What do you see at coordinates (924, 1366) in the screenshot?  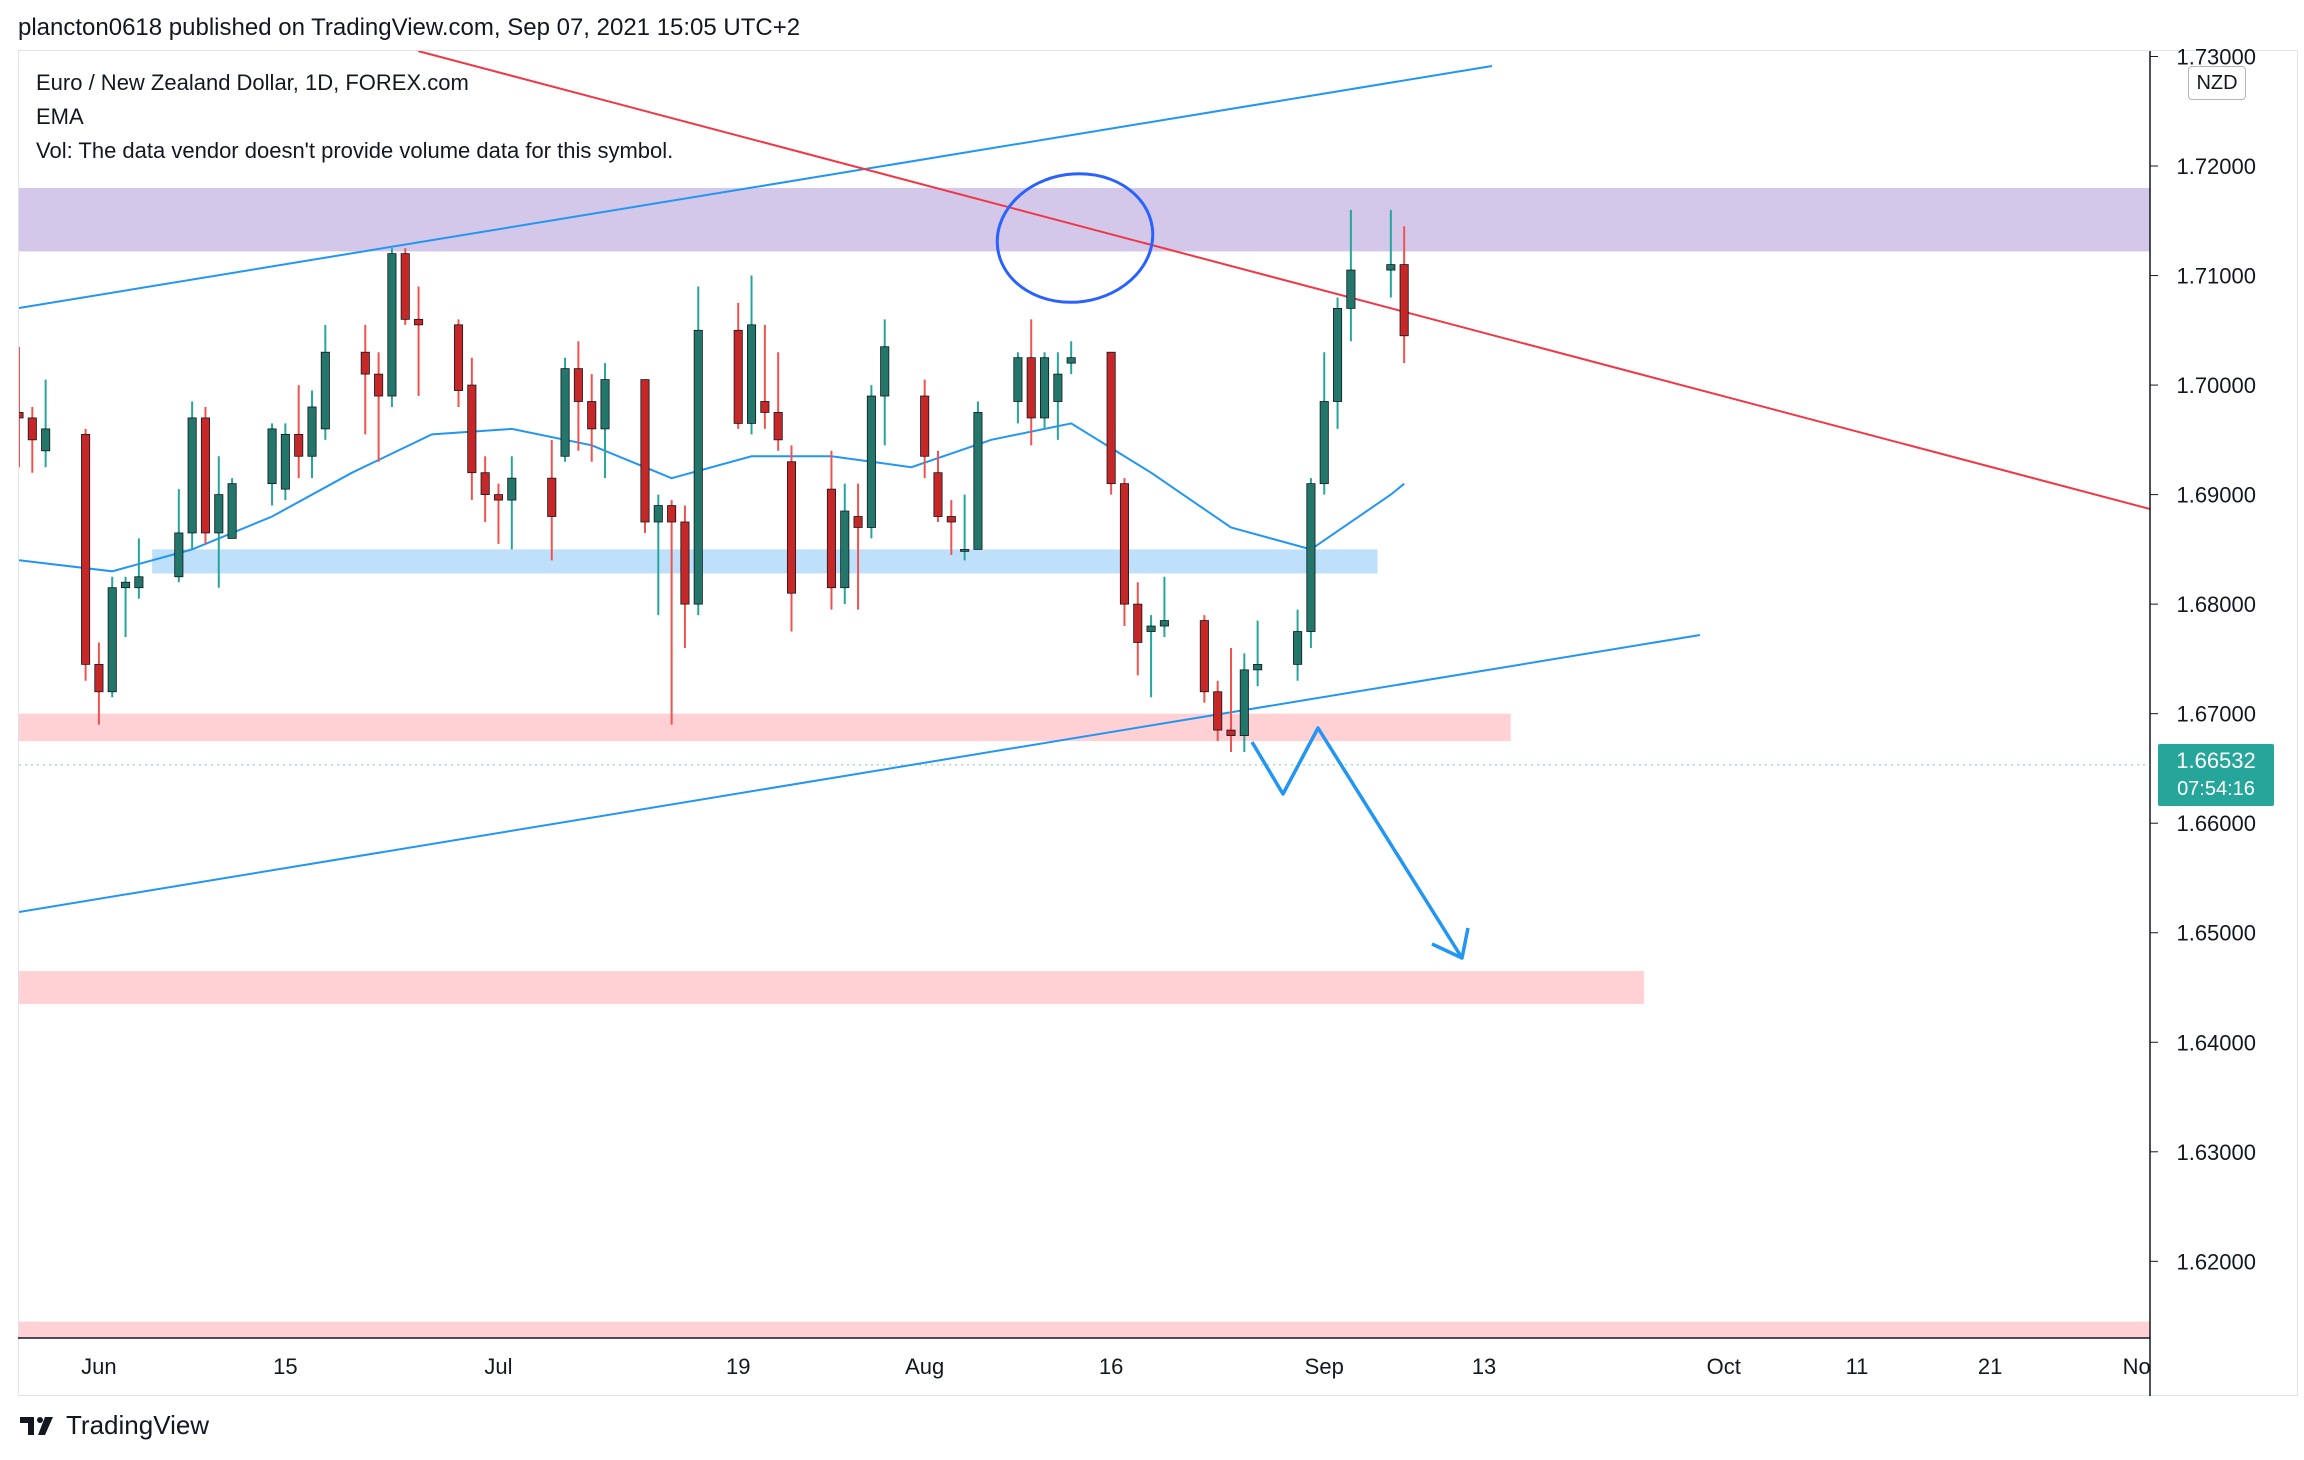 I see `time-tick-label: Aug` at bounding box center [924, 1366].